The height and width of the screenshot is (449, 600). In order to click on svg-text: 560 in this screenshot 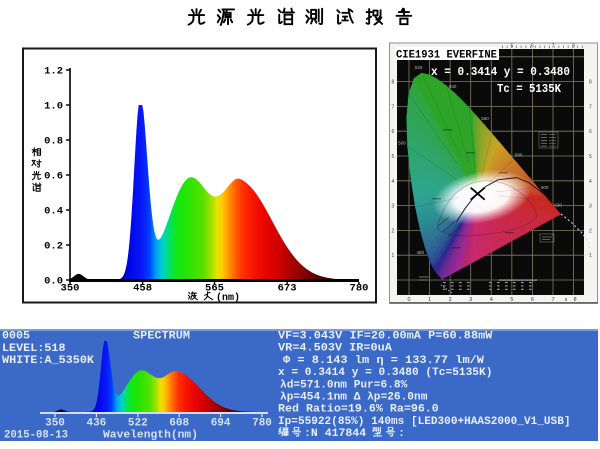, I will do `click(485, 118)`.